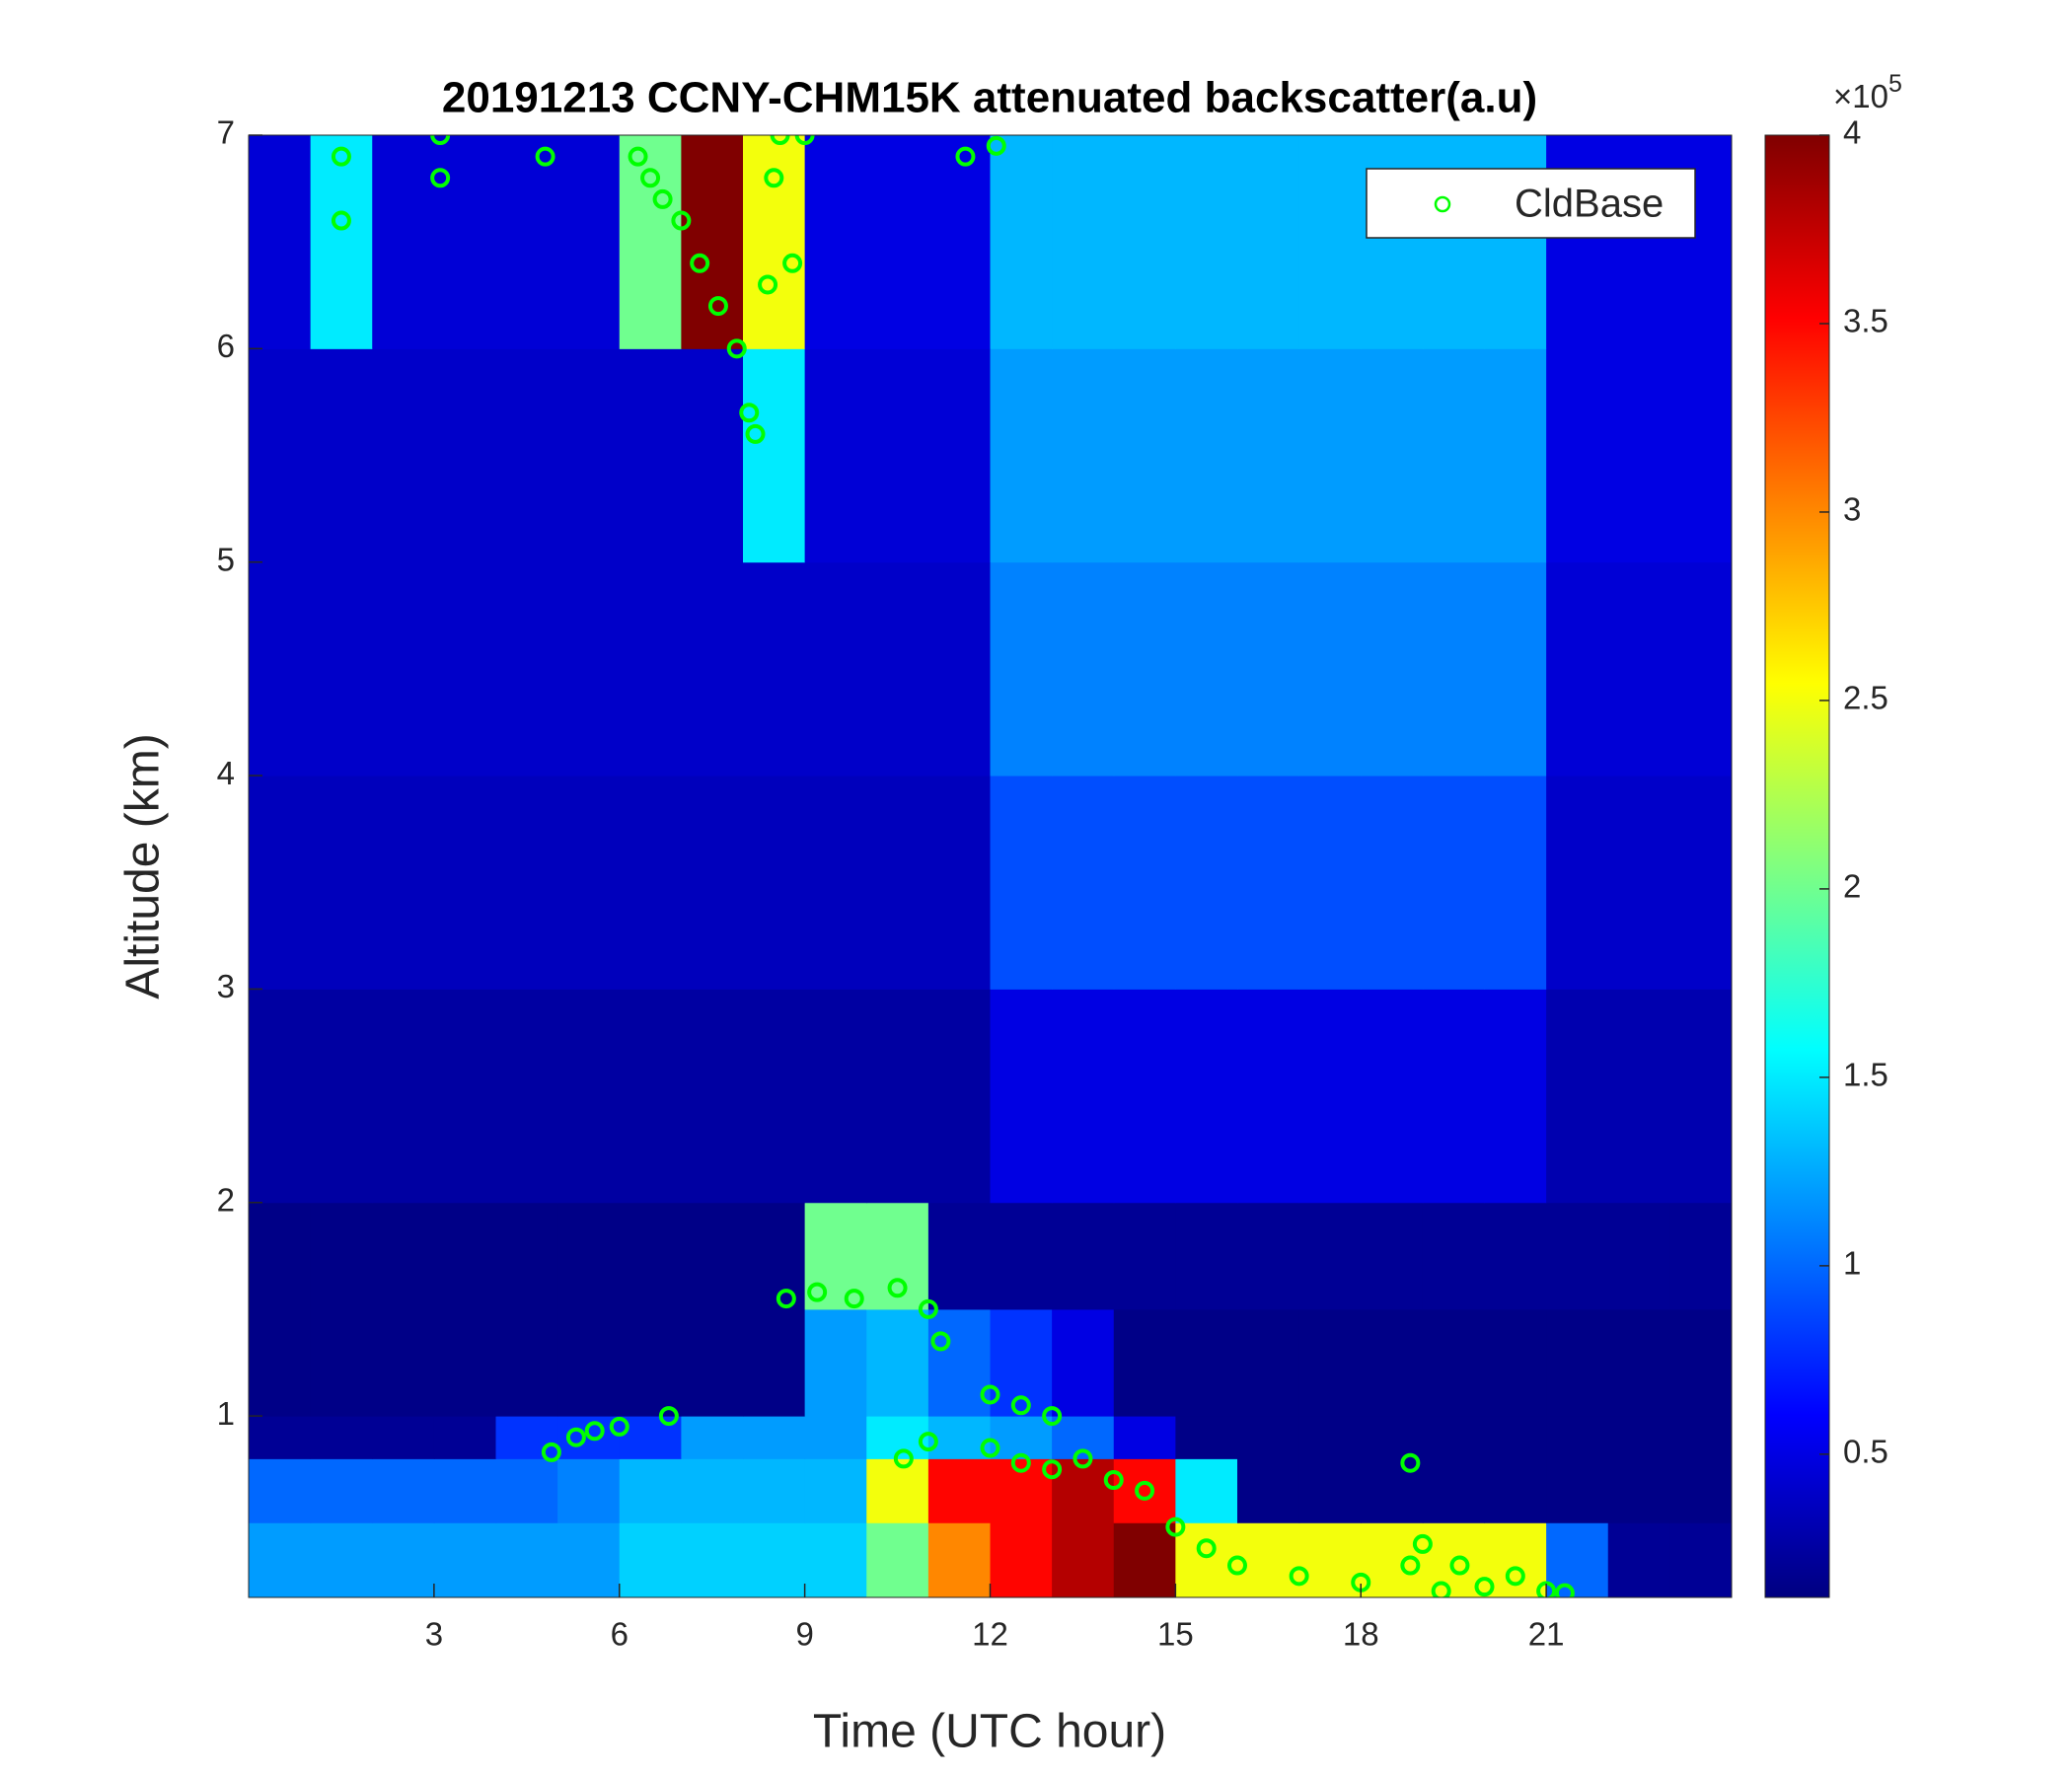 Image resolution: width=2072 pixels, height=1776 pixels. What do you see at coordinates (1895, 84) in the screenshot?
I see `colorbar-exponent: 5` at bounding box center [1895, 84].